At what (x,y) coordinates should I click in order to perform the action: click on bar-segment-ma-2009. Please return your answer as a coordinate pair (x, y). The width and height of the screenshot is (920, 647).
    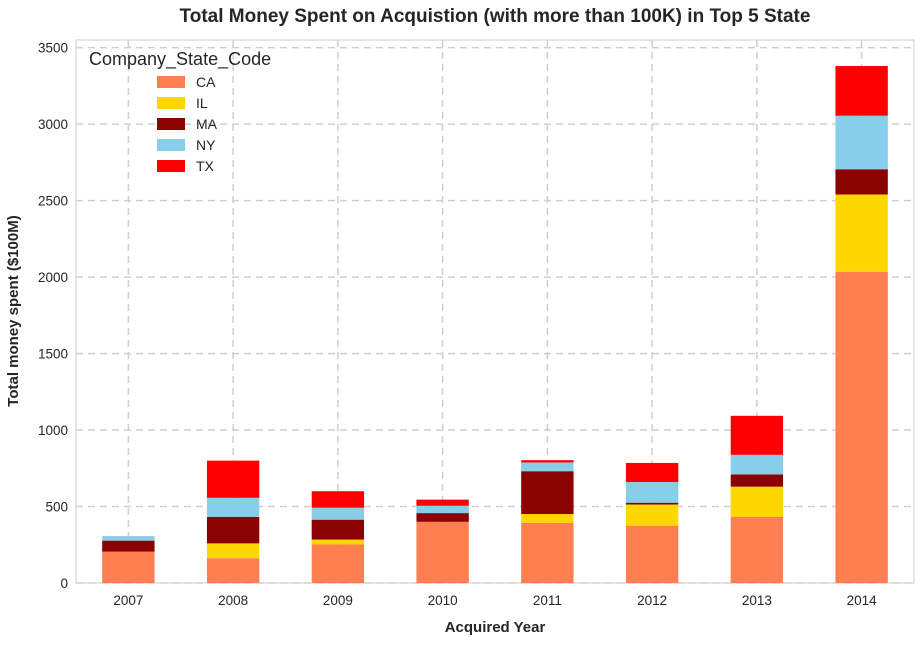
    Looking at the image, I should click on (338, 529).